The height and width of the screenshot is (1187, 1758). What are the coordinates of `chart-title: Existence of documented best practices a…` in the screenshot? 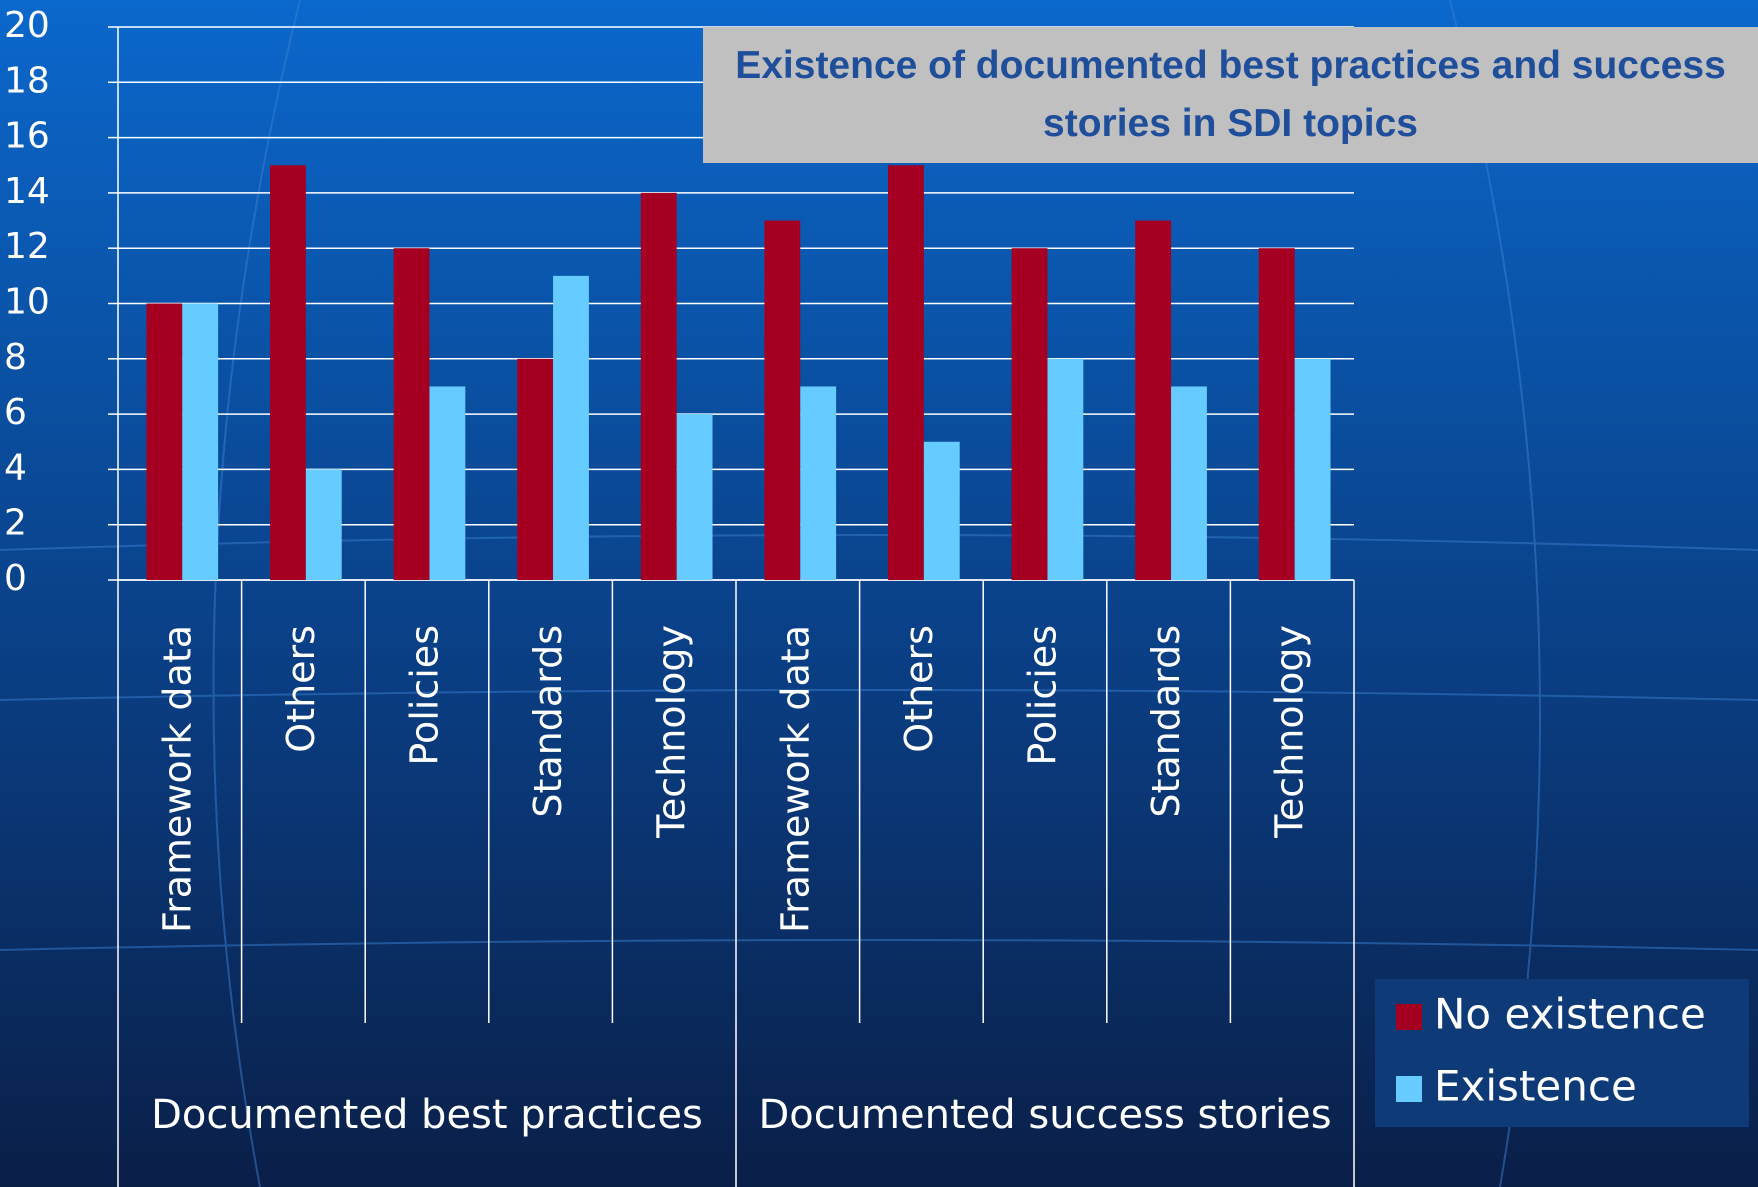 It's located at (1230, 94).